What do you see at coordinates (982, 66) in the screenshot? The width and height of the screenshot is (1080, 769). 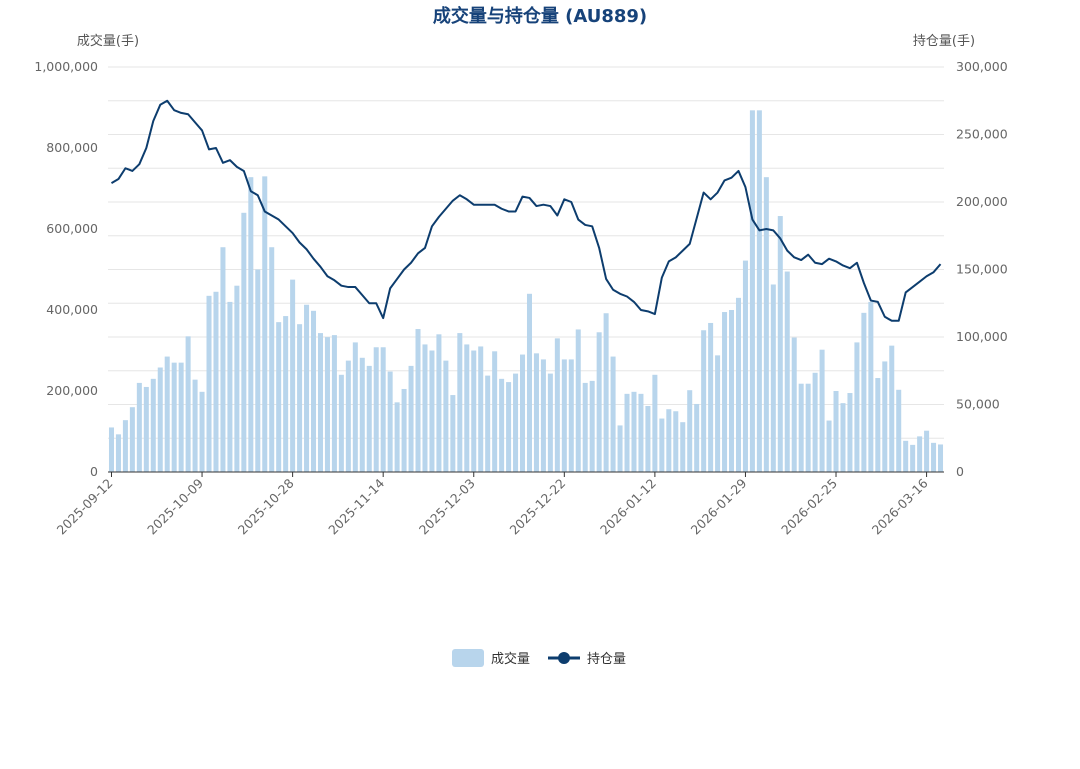 I see `right-y-tick-label: 300,000` at bounding box center [982, 66].